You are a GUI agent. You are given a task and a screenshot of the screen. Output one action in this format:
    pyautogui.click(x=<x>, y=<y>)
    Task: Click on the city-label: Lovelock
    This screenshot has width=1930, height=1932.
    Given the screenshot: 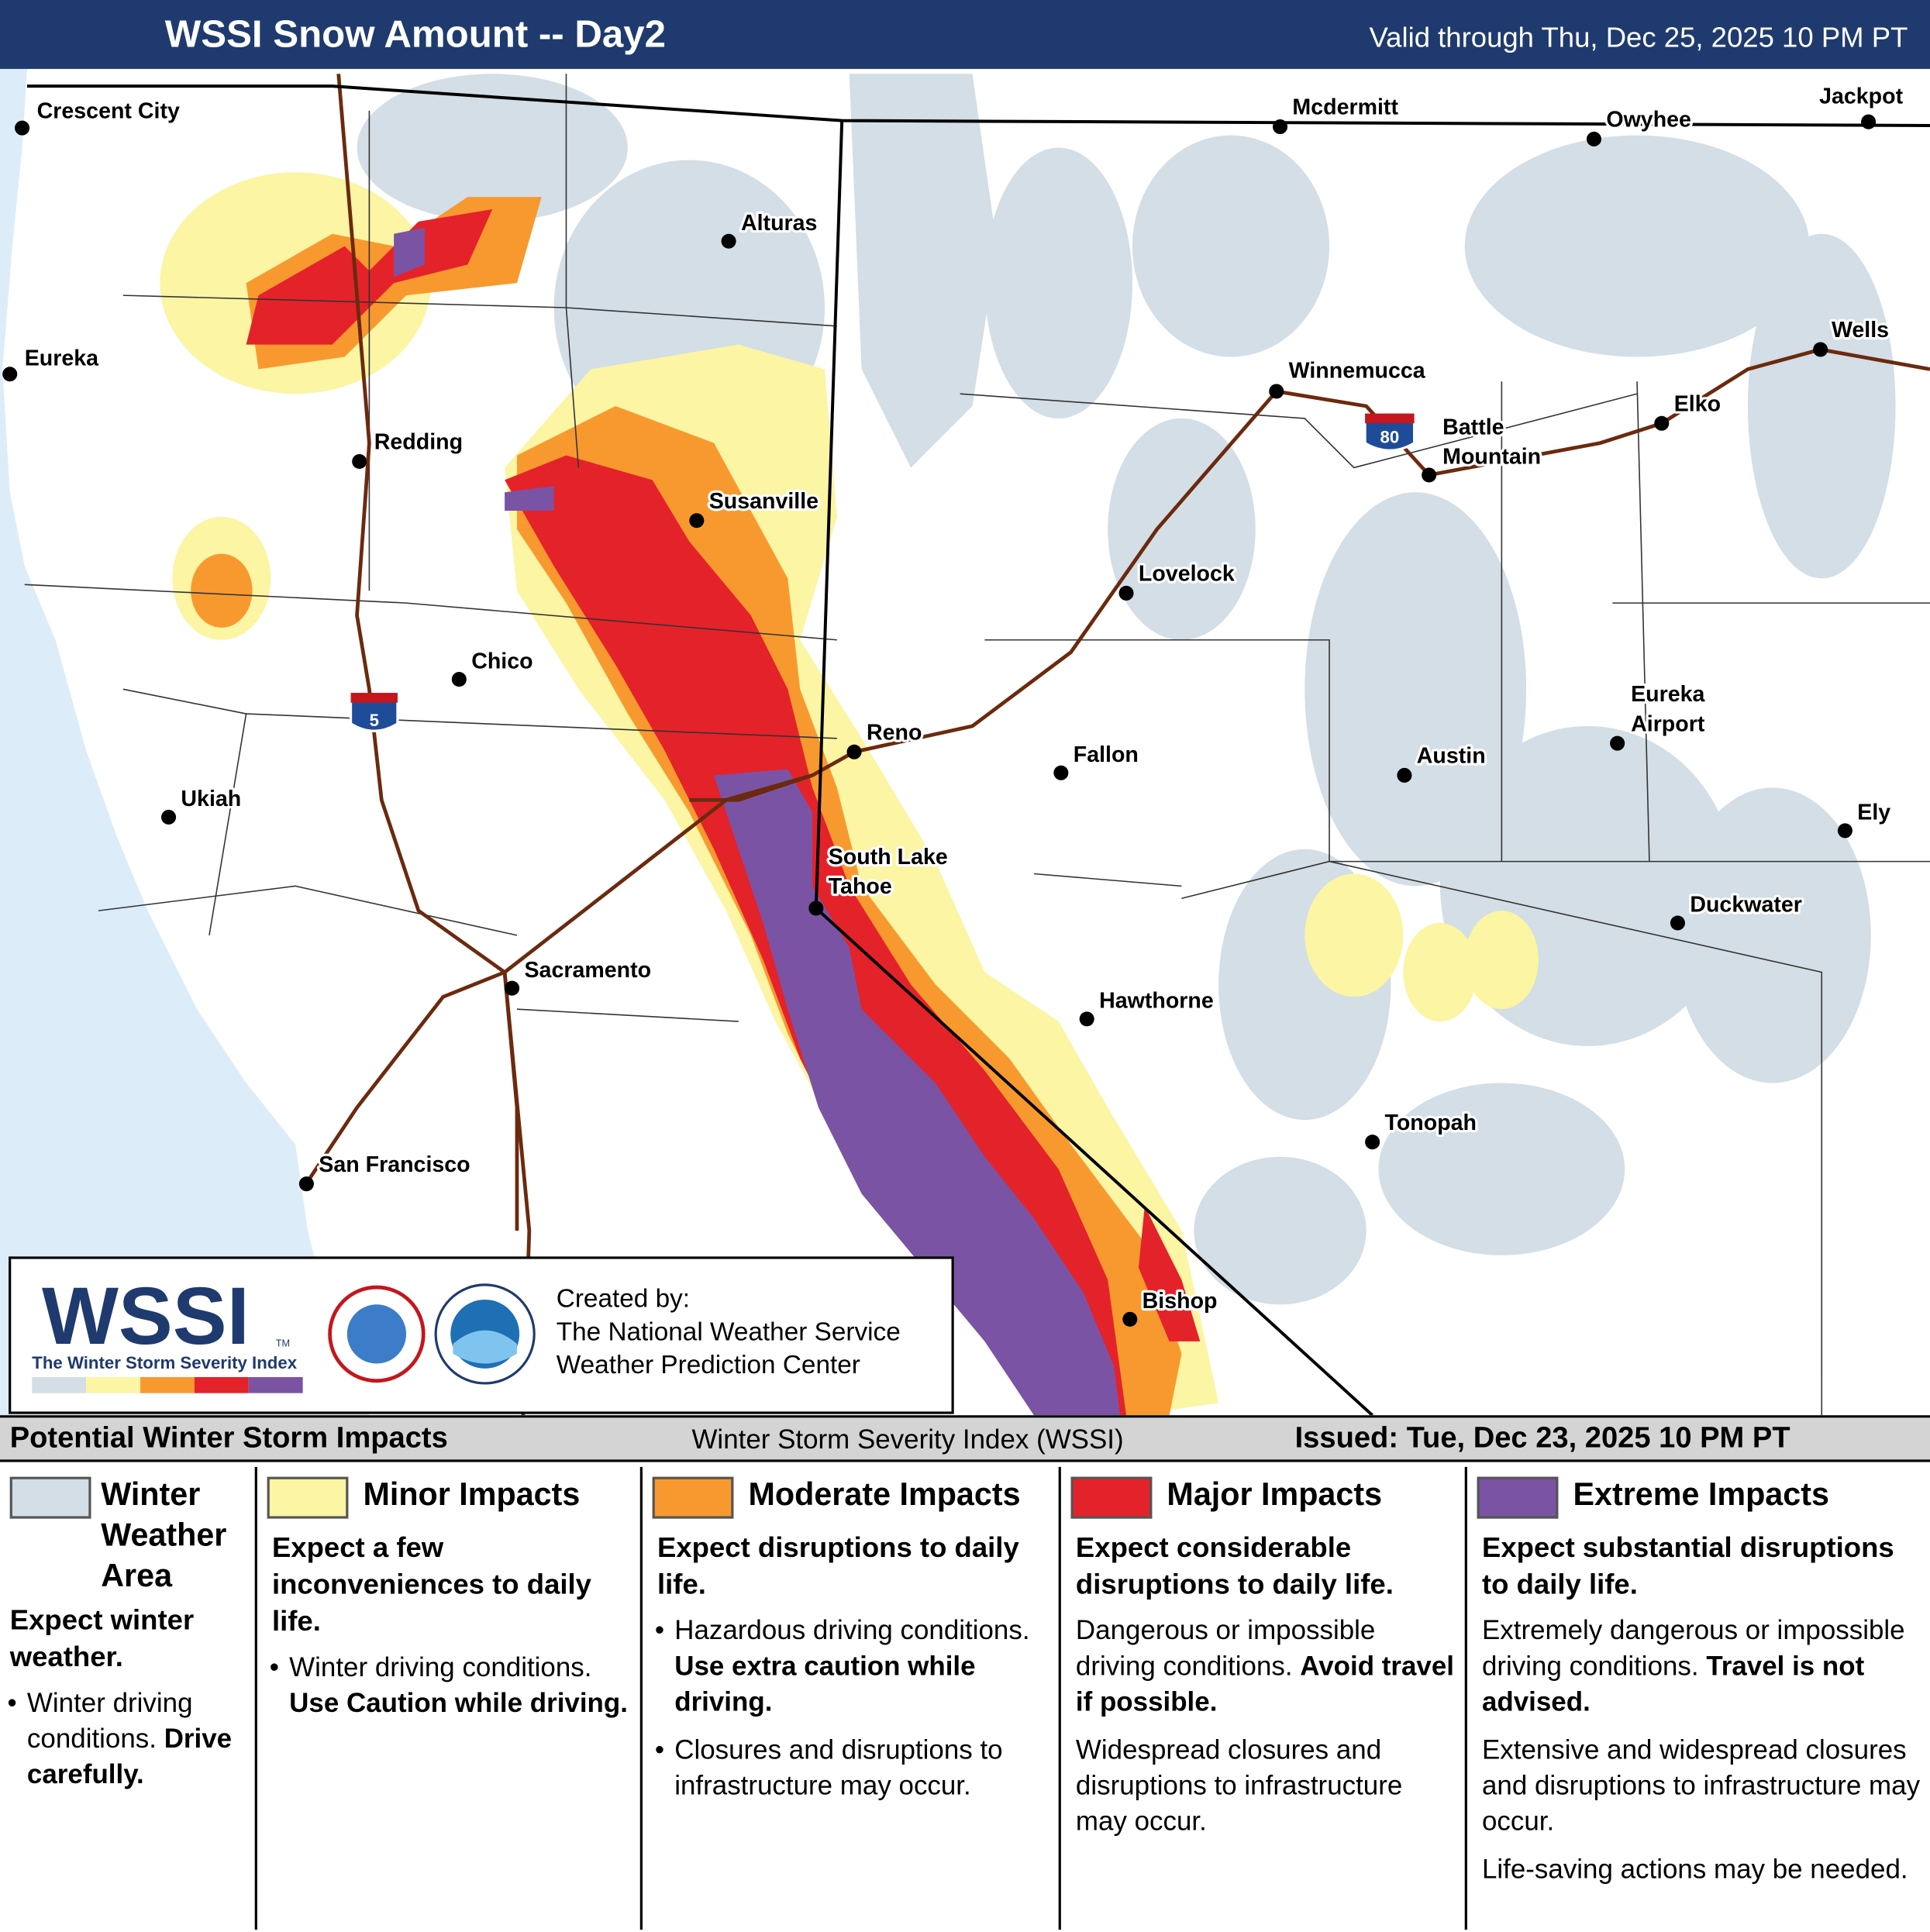 What is the action you would take?
    pyautogui.click(x=1187, y=574)
    